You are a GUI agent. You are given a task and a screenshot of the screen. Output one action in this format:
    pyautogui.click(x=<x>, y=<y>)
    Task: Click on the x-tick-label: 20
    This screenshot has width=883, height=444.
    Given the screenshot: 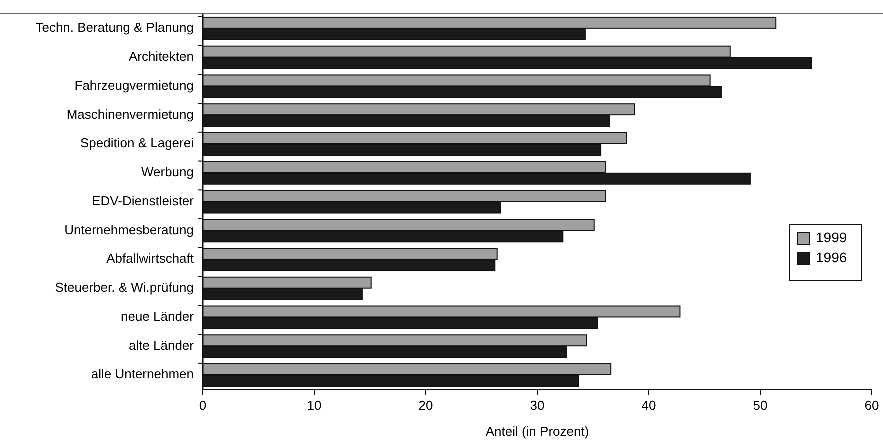 What is the action you would take?
    pyautogui.click(x=426, y=405)
    